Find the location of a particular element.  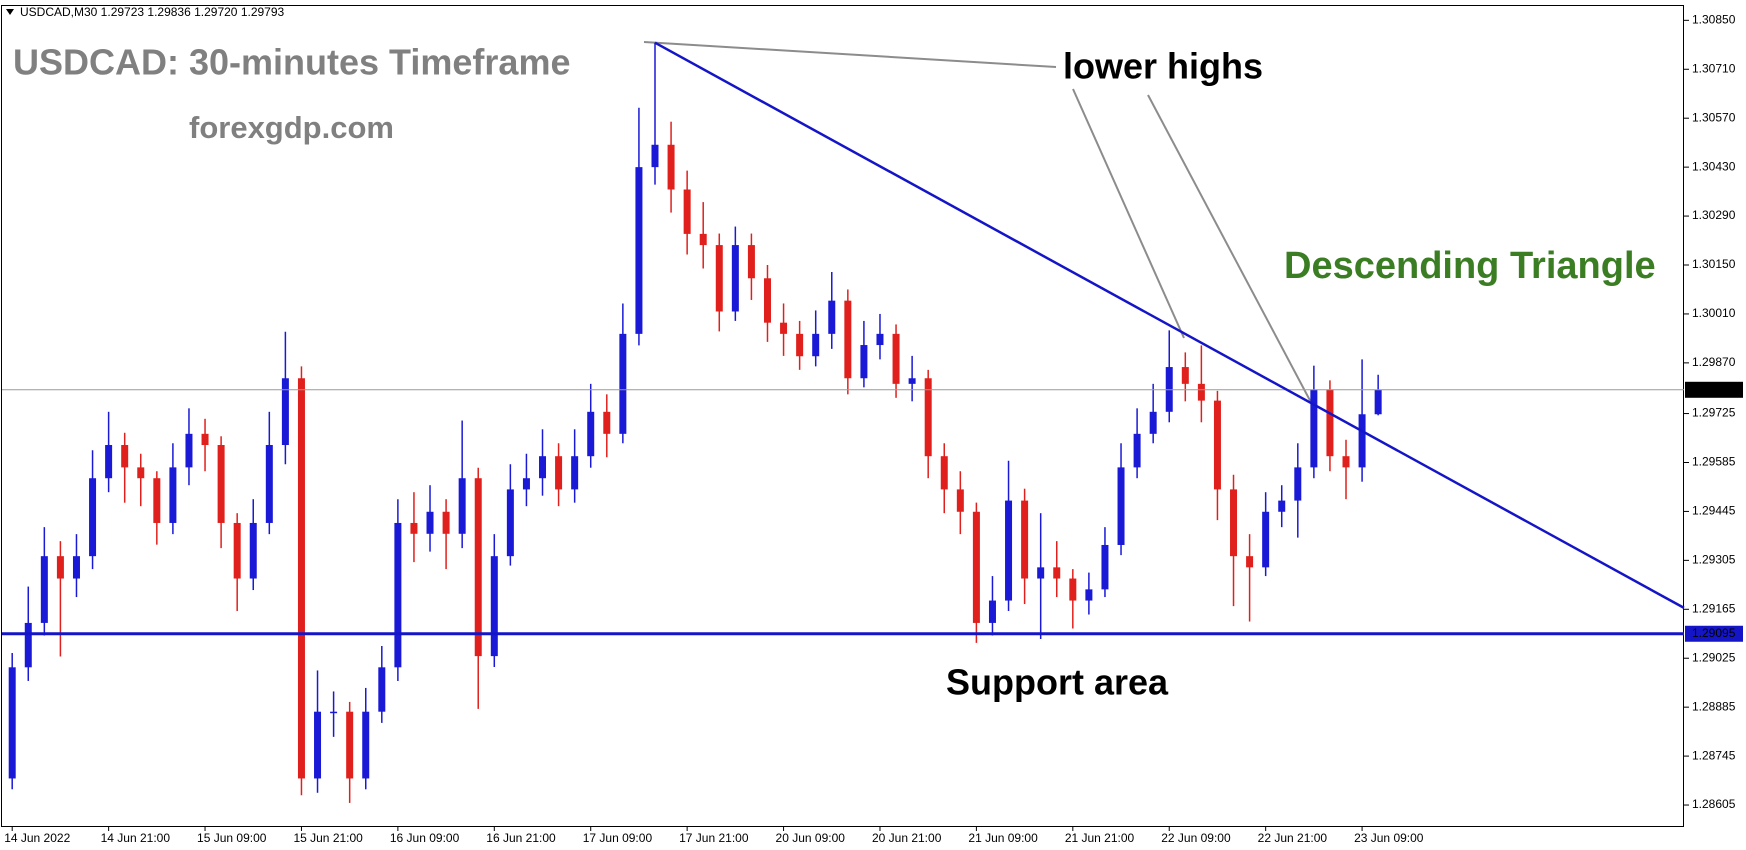

support-label: 1.29095 is located at coordinates (1714, 633).